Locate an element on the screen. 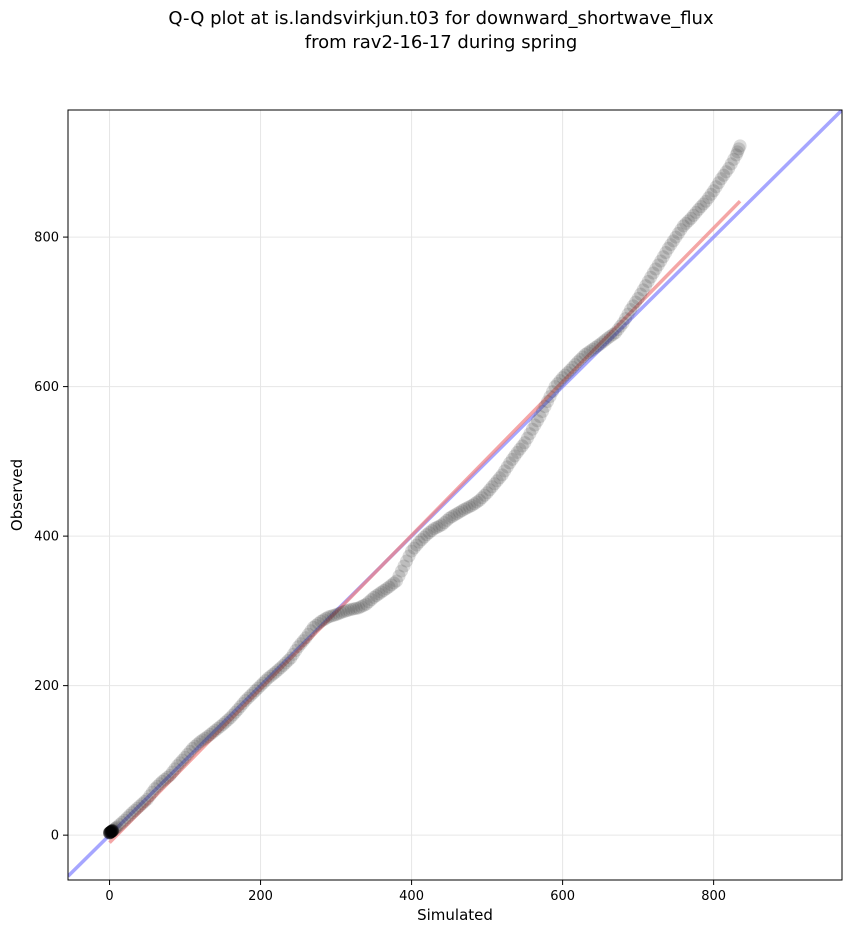 The height and width of the screenshot is (934, 851). y-tick-label: 200 is located at coordinates (46, 686).